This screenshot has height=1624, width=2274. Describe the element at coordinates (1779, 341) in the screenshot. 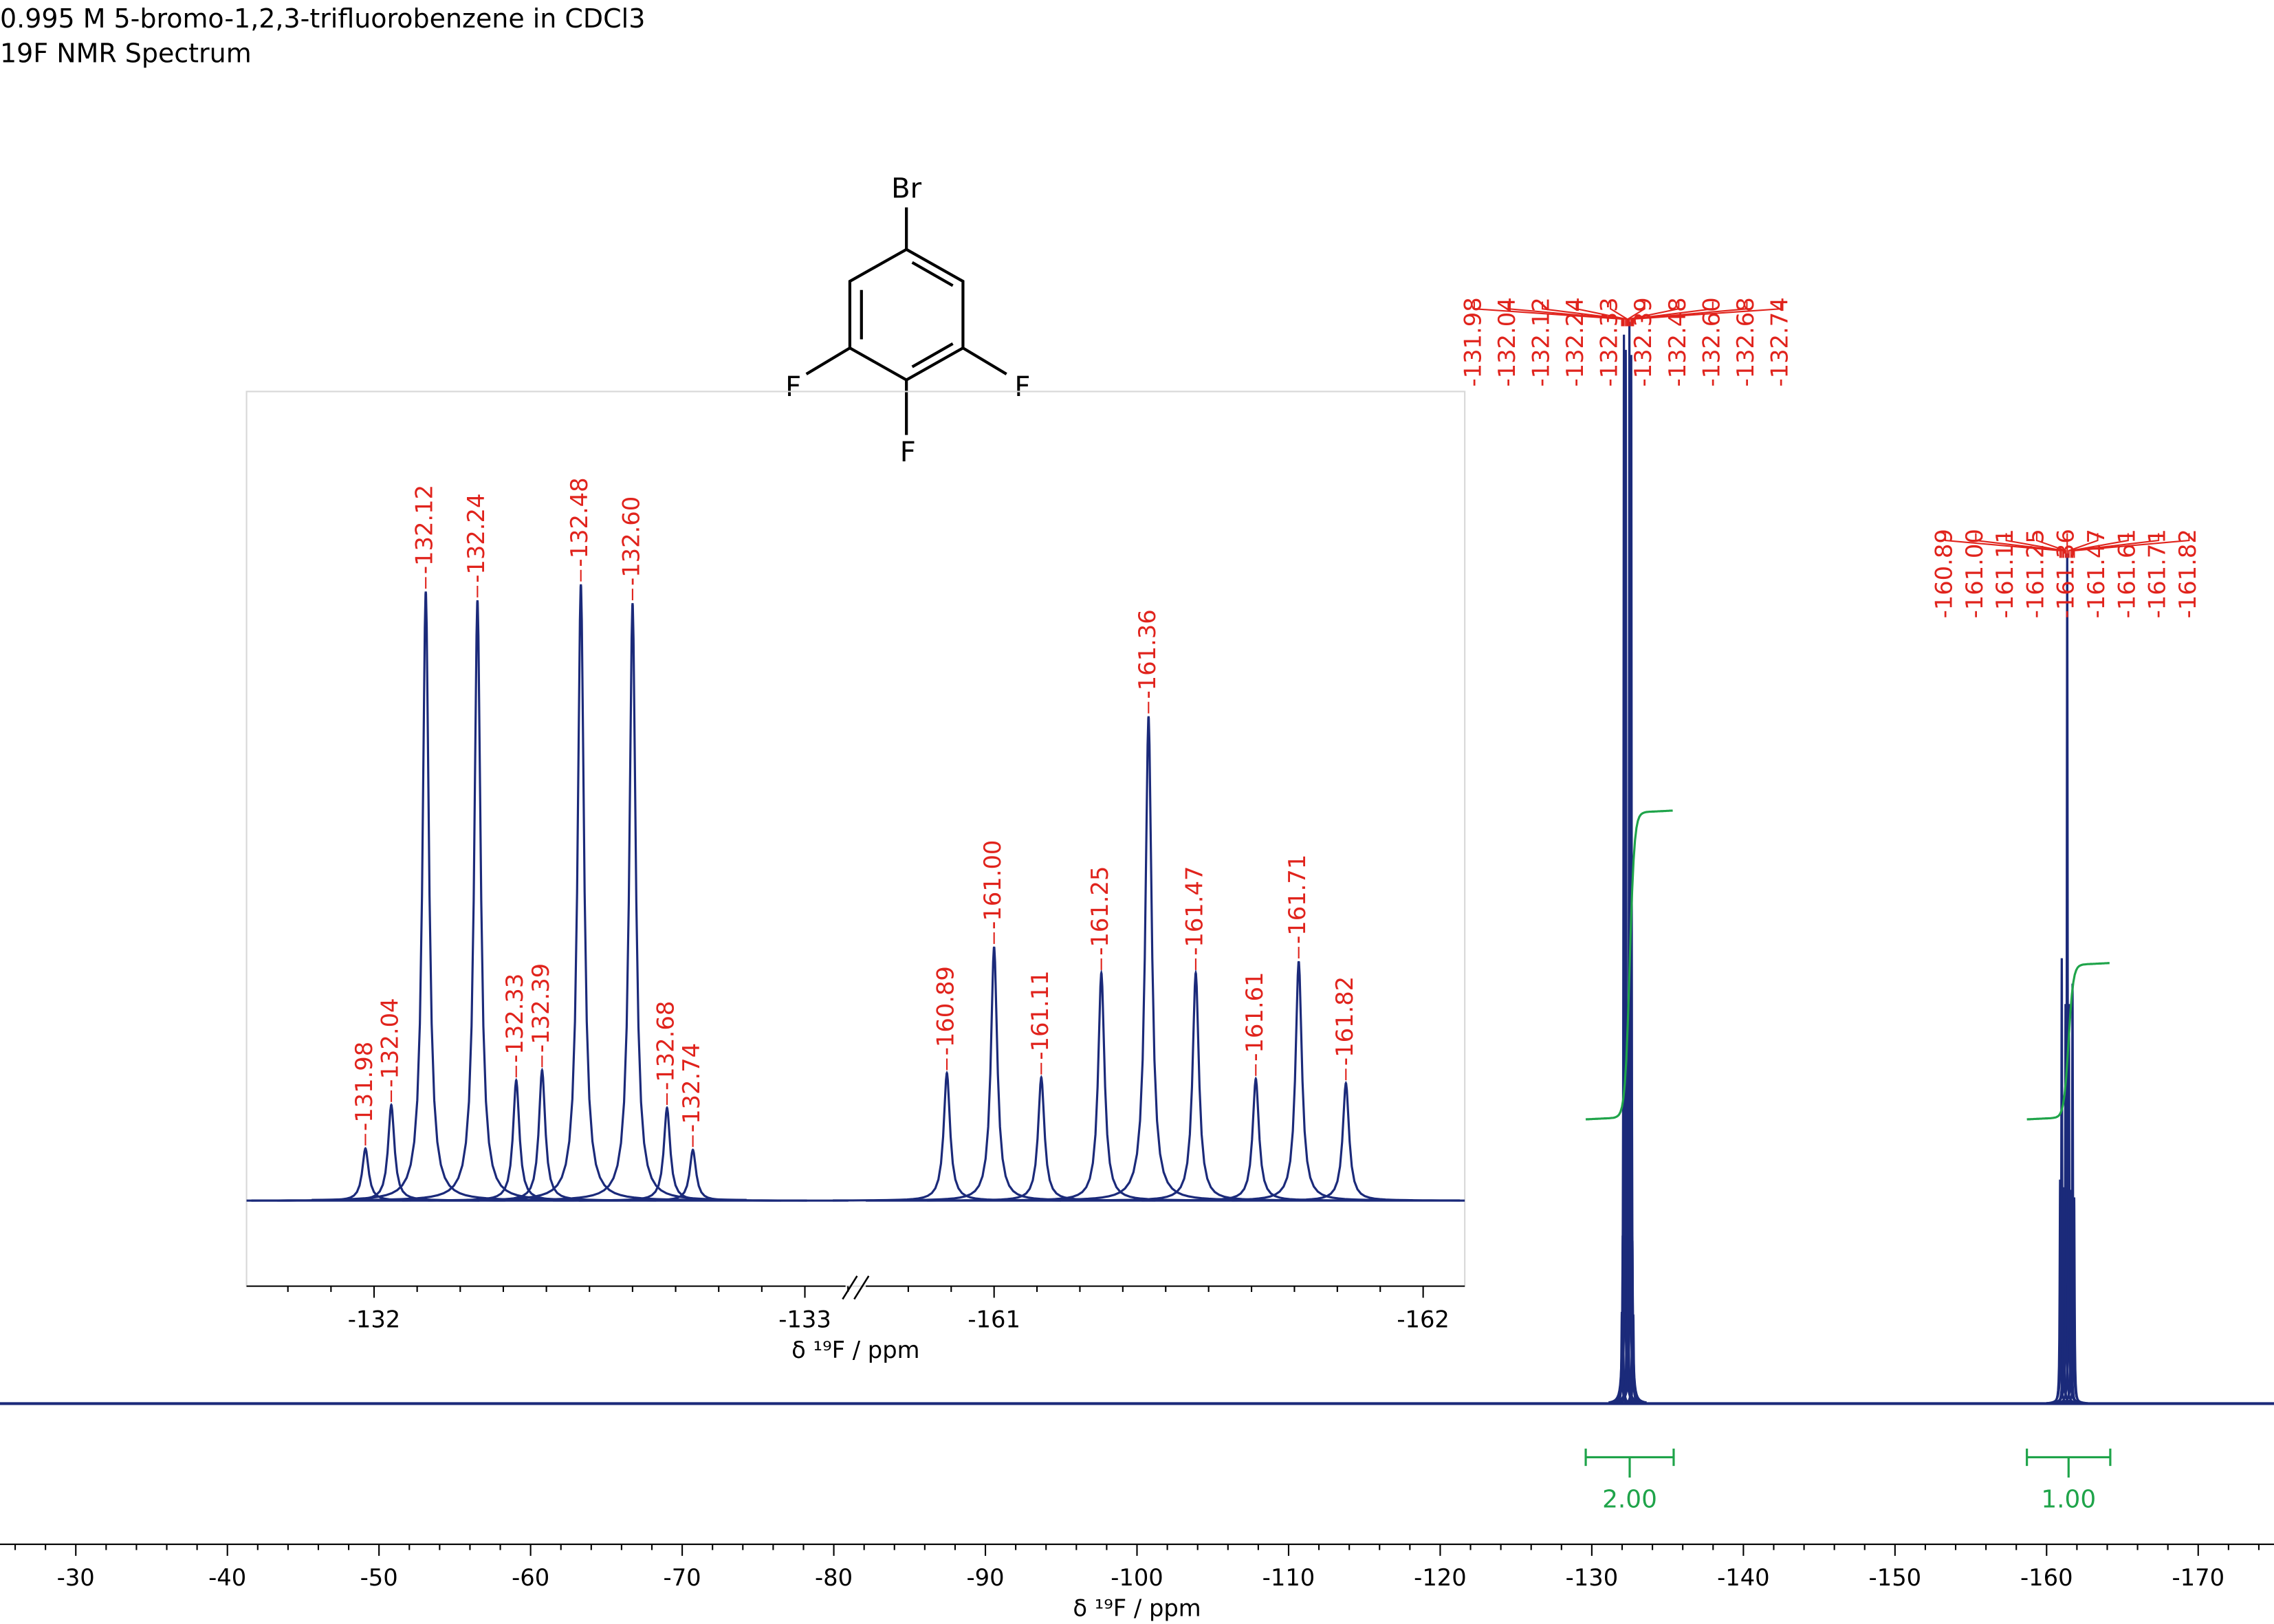

I see `peak-label: -132.74` at that location.